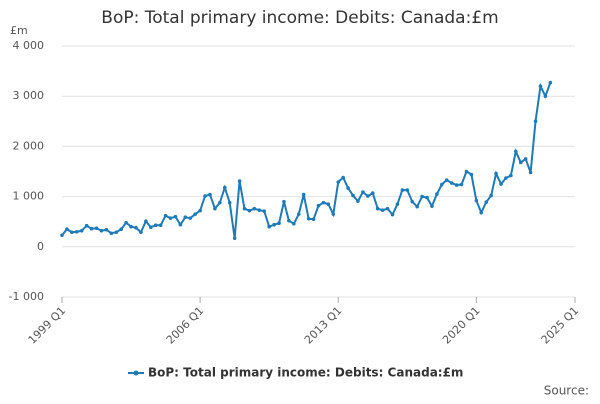 The image size is (600, 404). I want to click on source: Source:, so click(566, 391).